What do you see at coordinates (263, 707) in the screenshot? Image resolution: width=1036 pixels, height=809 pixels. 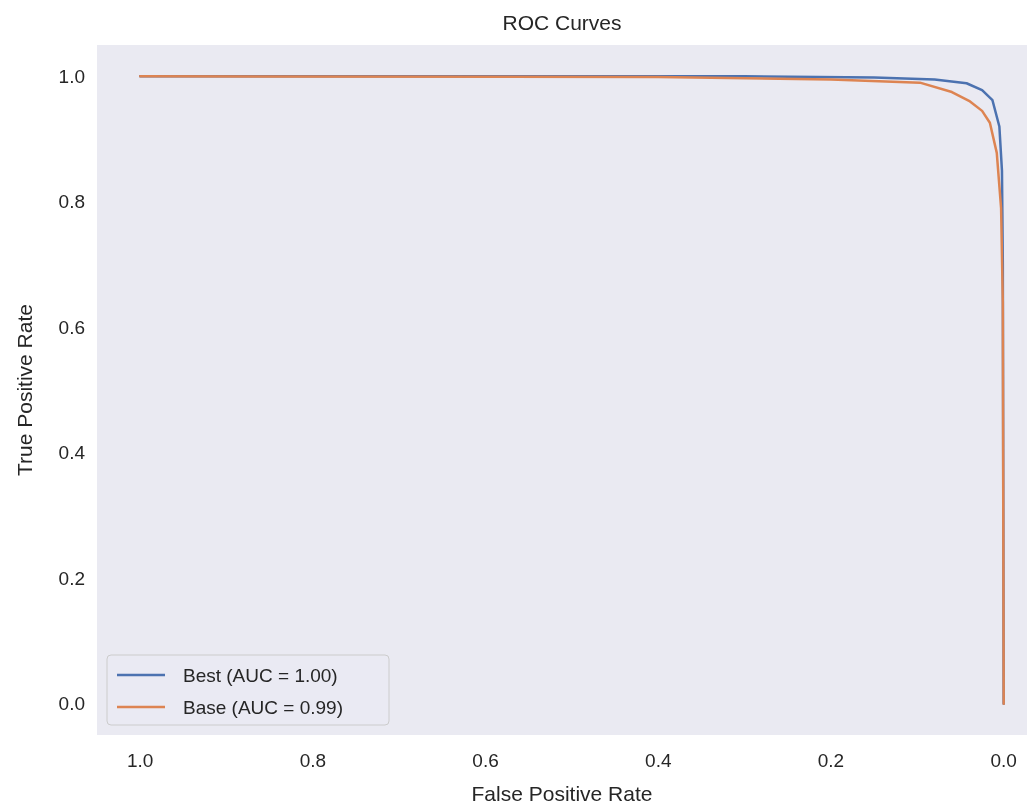 I see `legend-label: Base (AUC = 0.99)` at bounding box center [263, 707].